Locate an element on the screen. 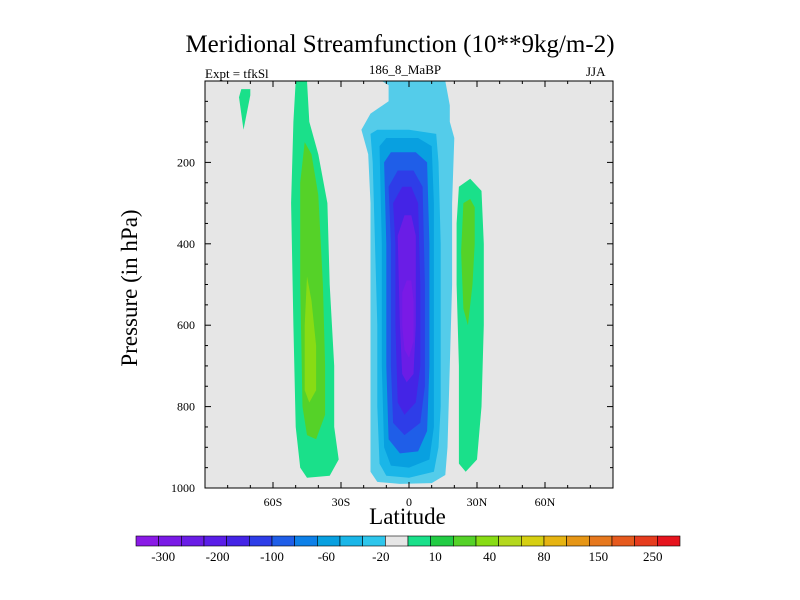 The image size is (800, 600). colorbar-label: -60 is located at coordinates (326, 556).